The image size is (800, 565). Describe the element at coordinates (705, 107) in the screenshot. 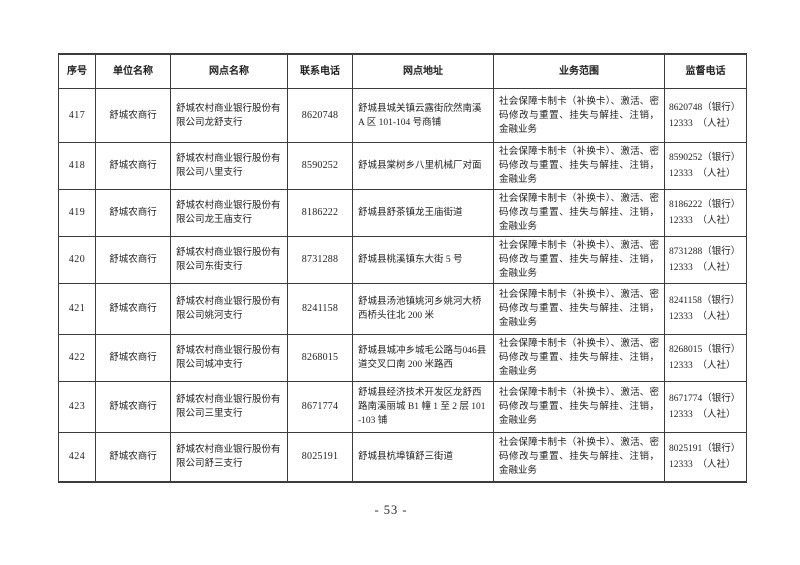

I see `supervision-bank-line: 8620748（银行）` at that location.